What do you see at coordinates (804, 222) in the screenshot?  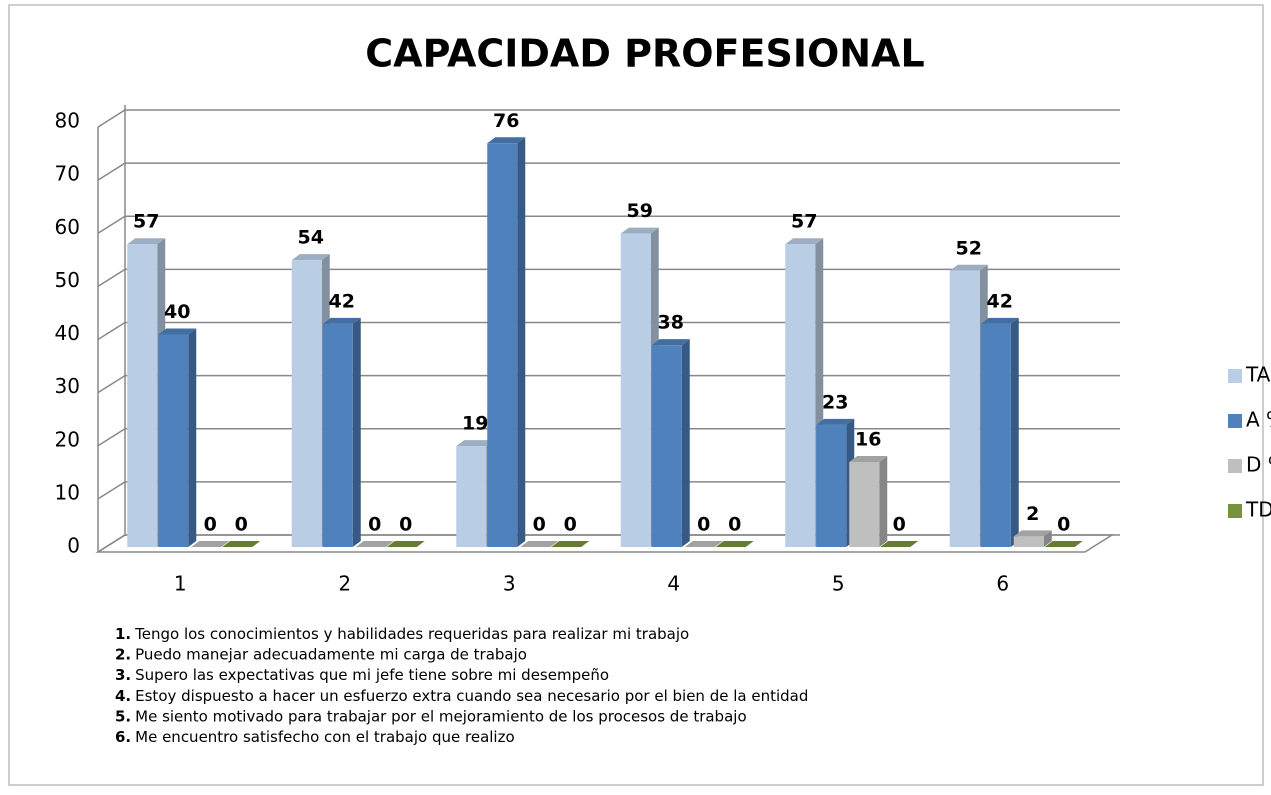 I see `value-label: 57` at bounding box center [804, 222].